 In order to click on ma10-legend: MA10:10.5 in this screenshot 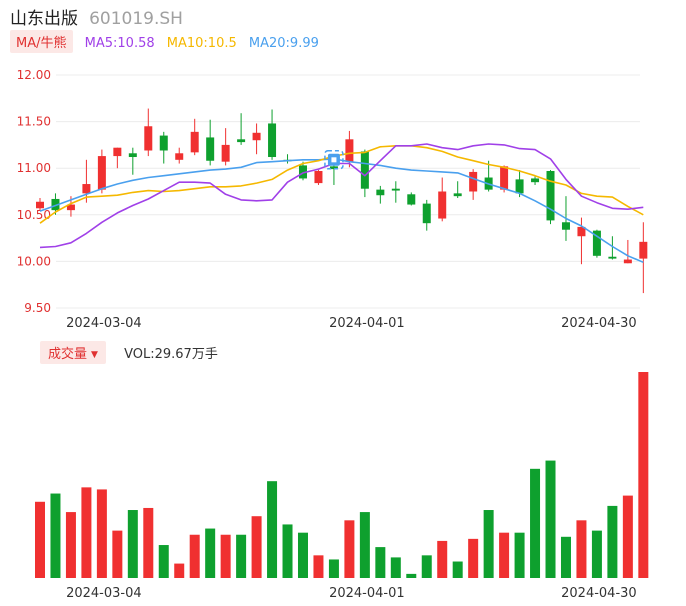, I will do `click(201, 43)`.